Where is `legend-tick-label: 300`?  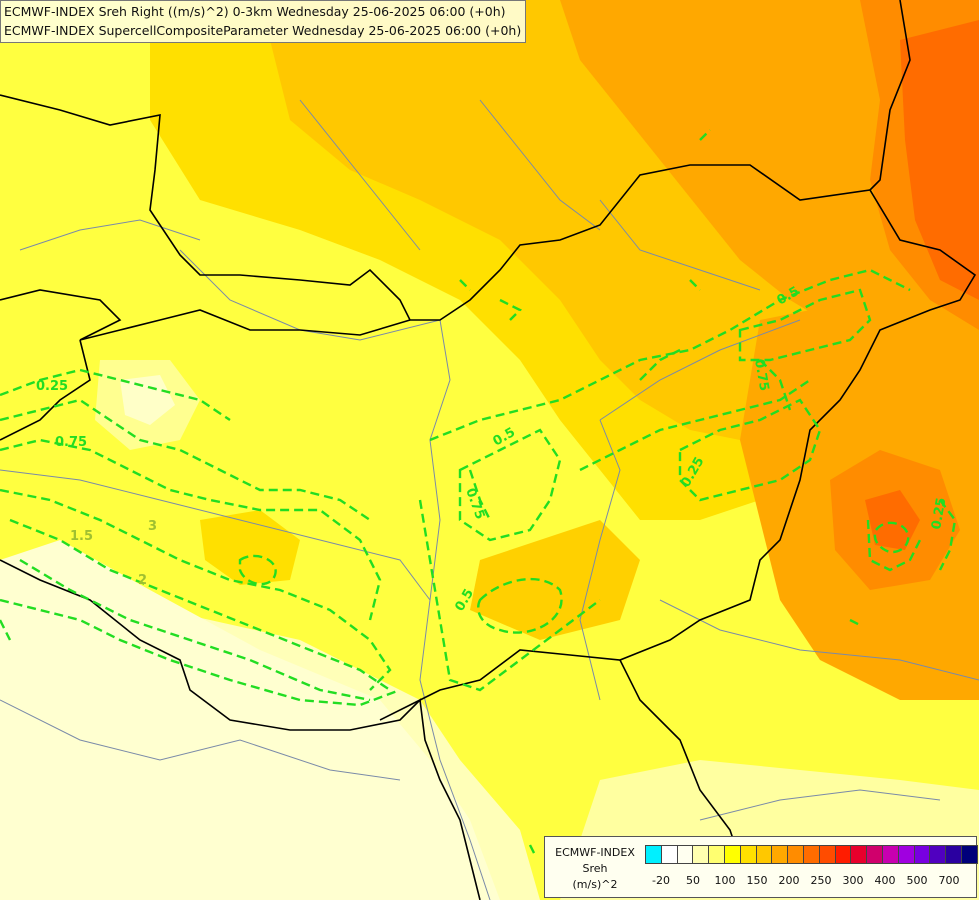 legend-tick-label: 300 is located at coordinates (853, 880).